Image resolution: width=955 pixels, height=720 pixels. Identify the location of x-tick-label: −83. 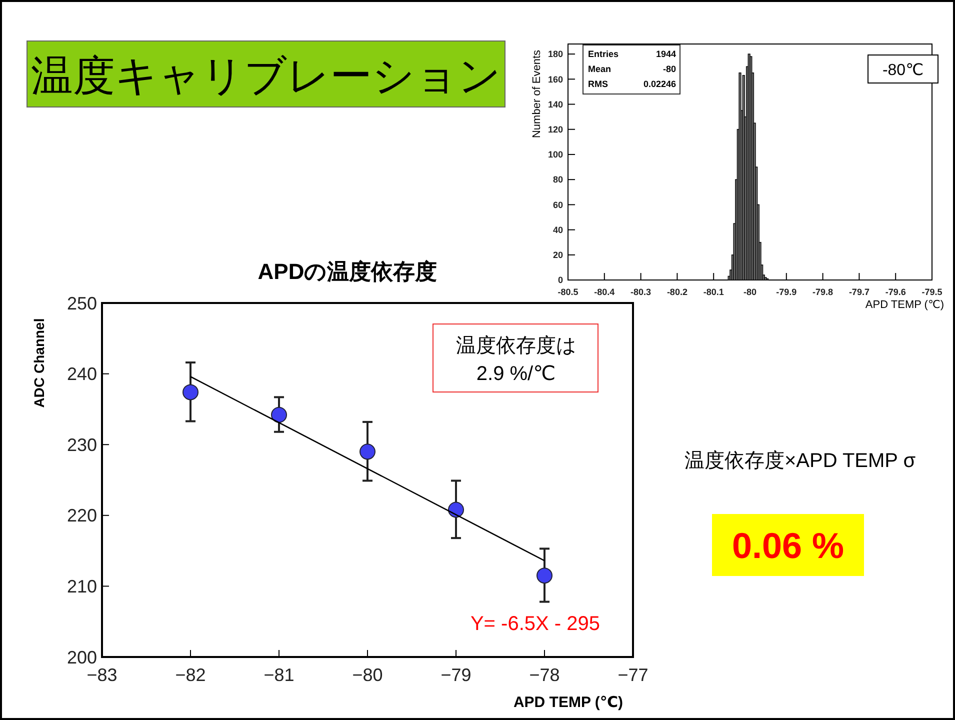
(102, 675).